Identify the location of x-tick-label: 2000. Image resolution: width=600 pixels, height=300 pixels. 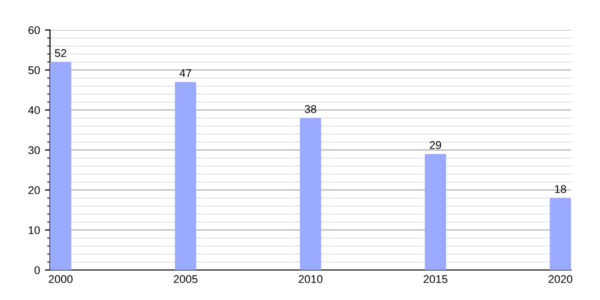
(60, 279).